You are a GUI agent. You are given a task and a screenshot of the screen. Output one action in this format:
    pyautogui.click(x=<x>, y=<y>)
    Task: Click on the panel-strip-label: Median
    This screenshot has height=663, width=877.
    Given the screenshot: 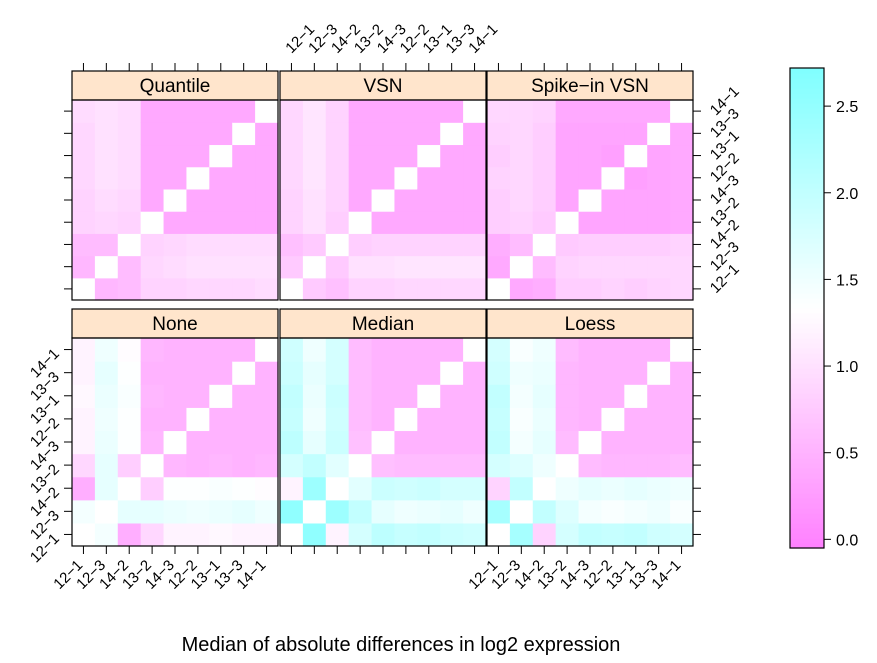 What is the action you would take?
    pyautogui.click(x=383, y=324)
    